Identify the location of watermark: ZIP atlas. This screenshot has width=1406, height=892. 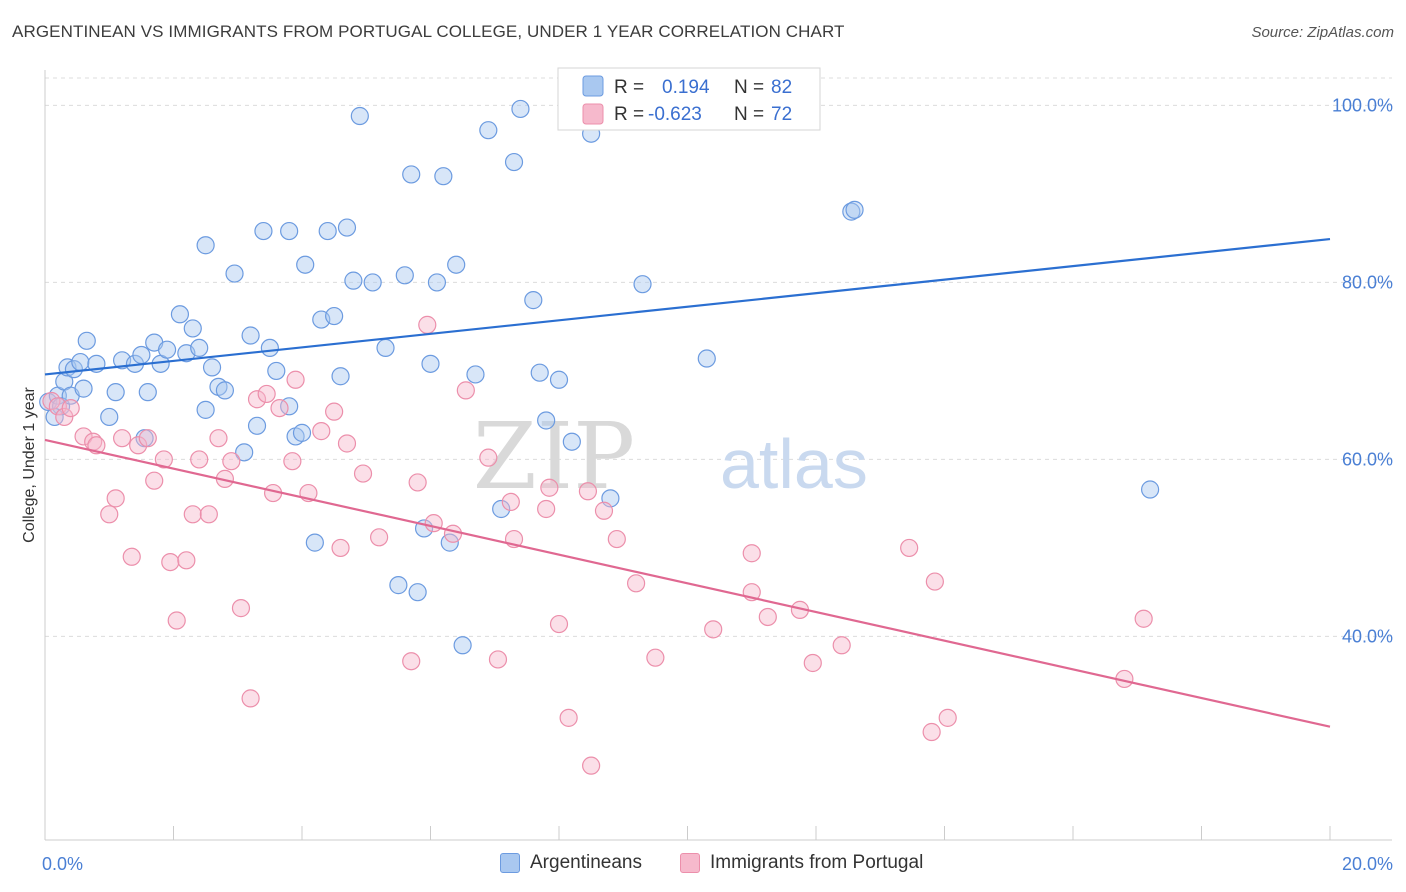
(670, 456).